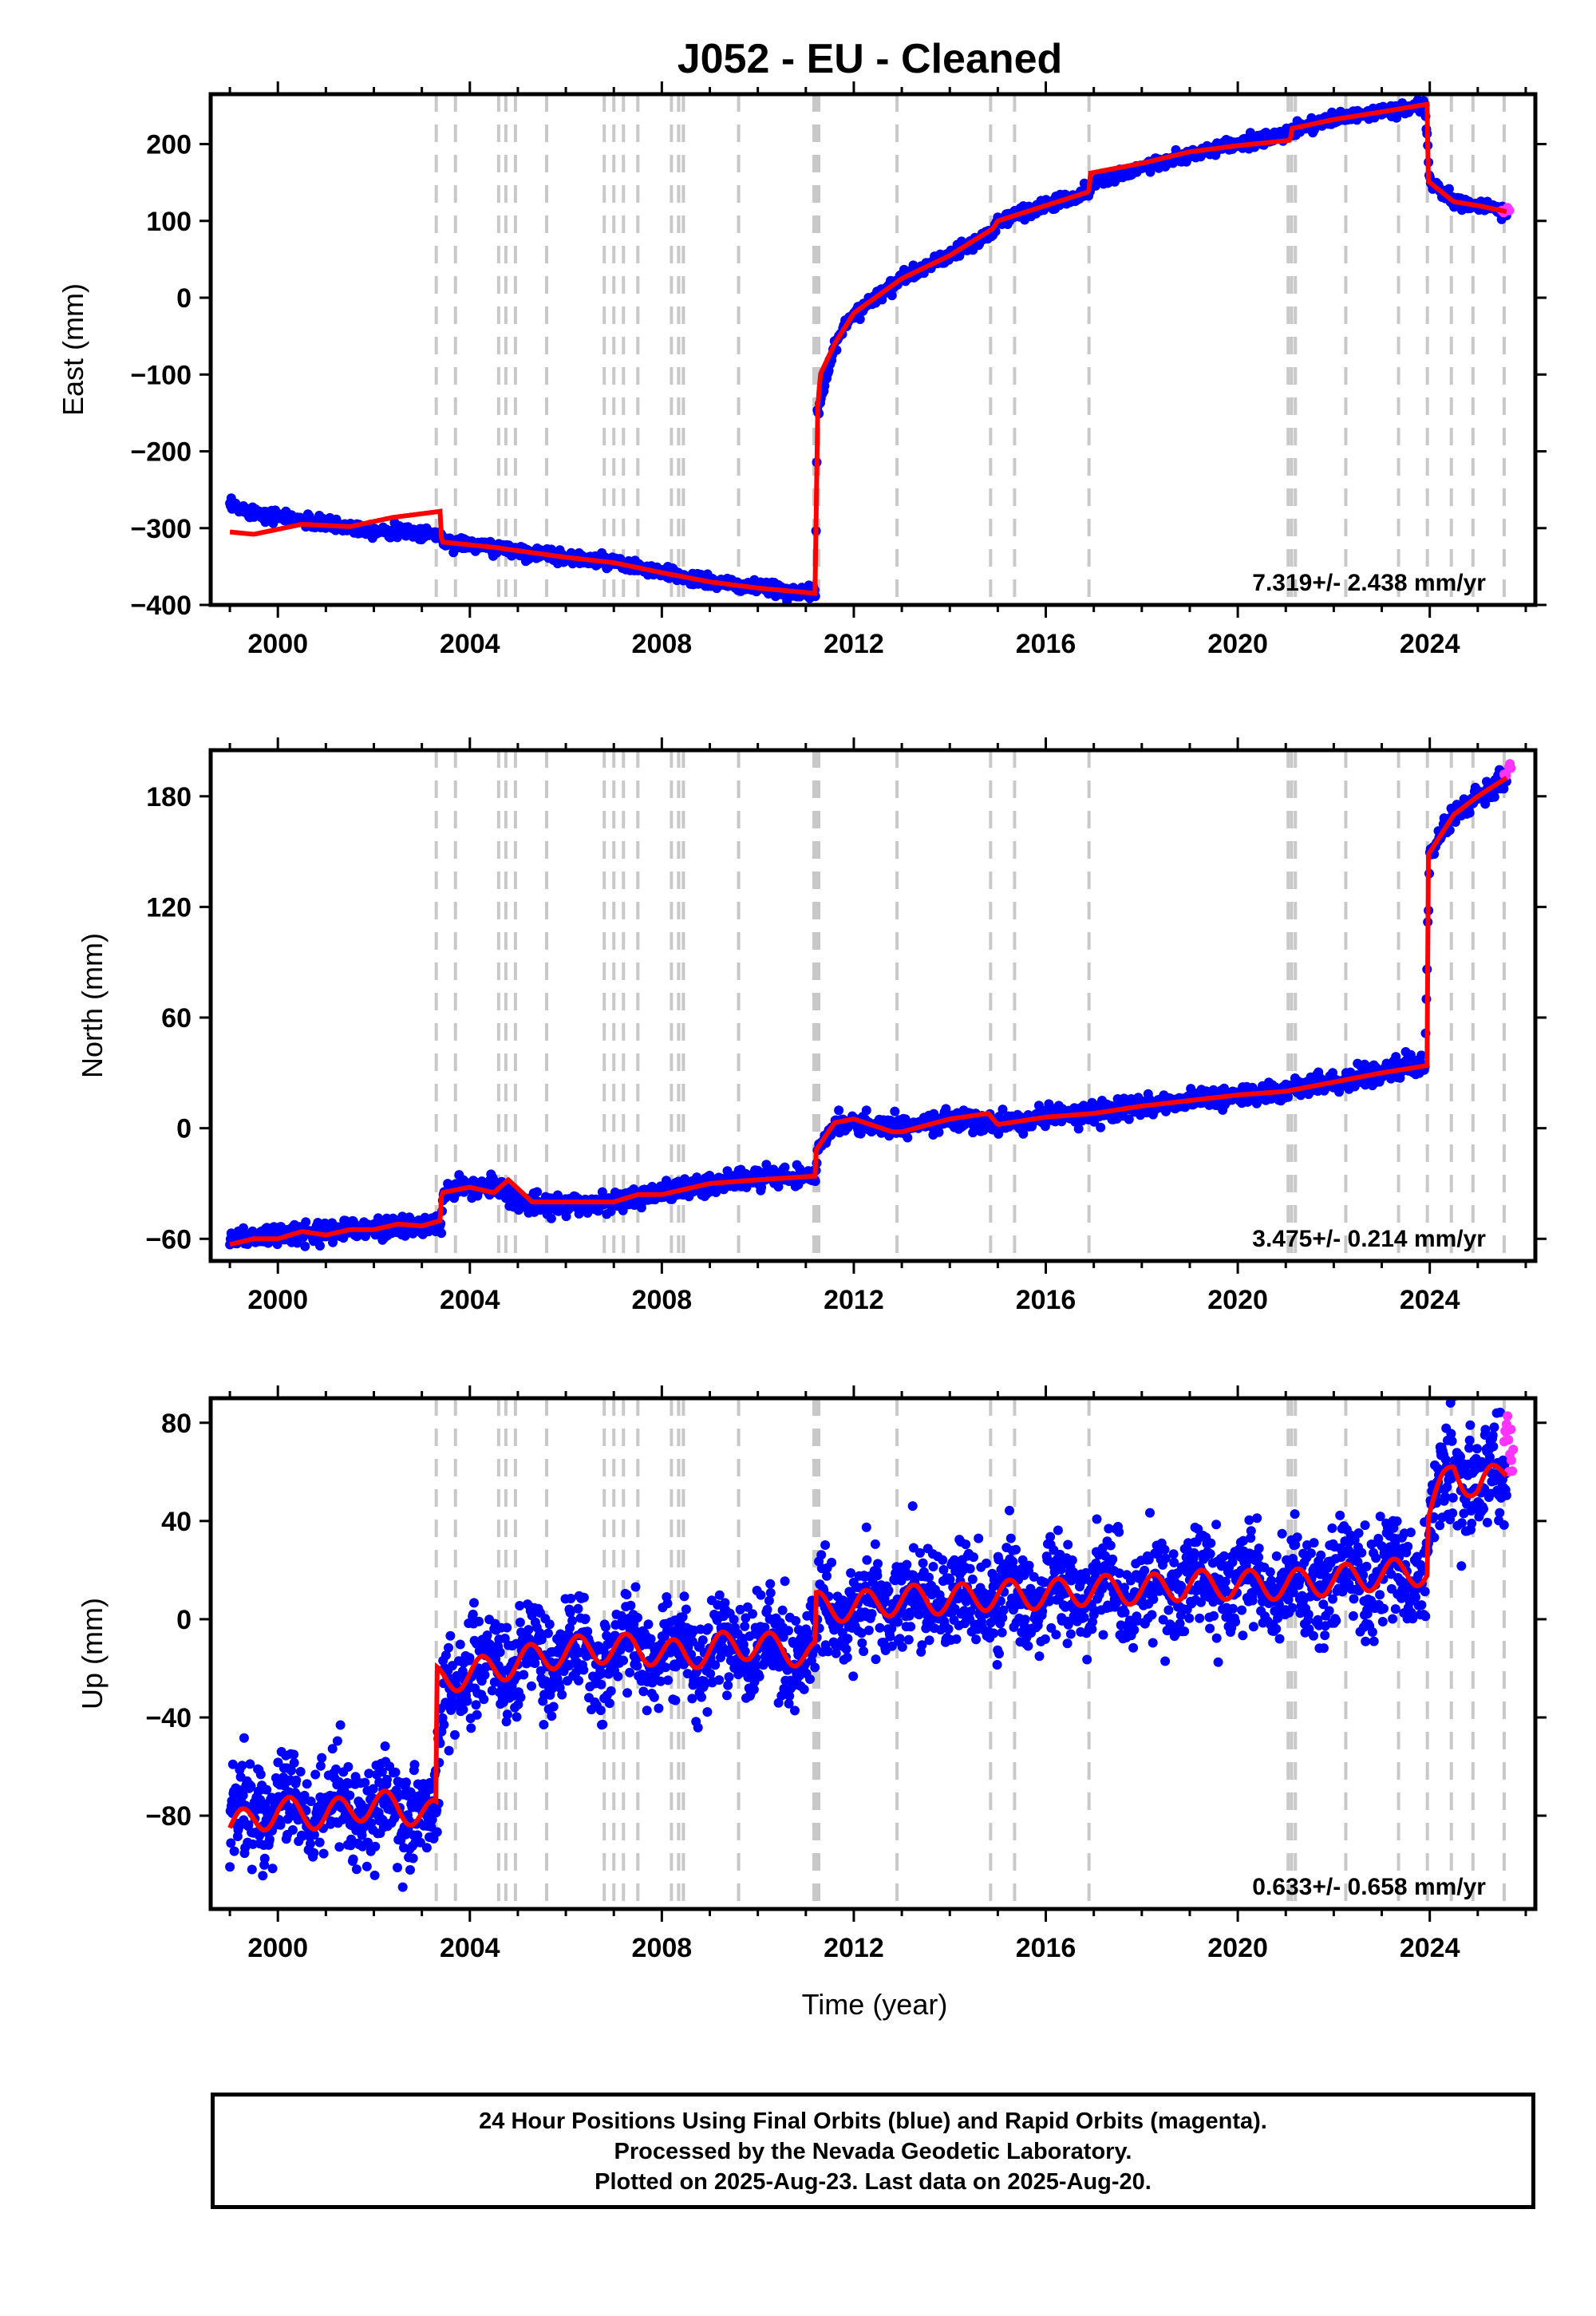 The height and width of the screenshot is (2316, 1596). What do you see at coordinates (73, 349) in the screenshot?
I see `east-y-axis-label: East (mm)` at bounding box center [73, 349].